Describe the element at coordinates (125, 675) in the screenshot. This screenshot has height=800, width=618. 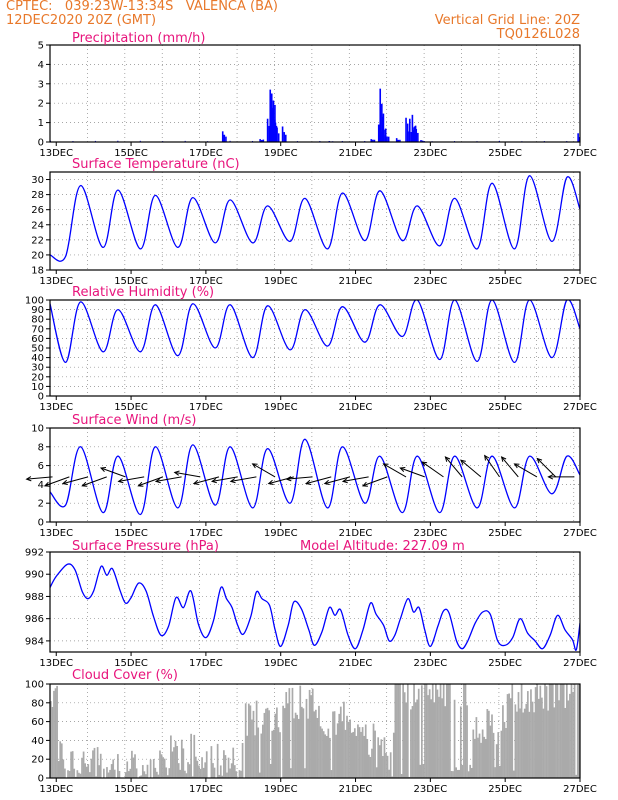
I see `panel-title: Cloud Cover (%)` at that location.